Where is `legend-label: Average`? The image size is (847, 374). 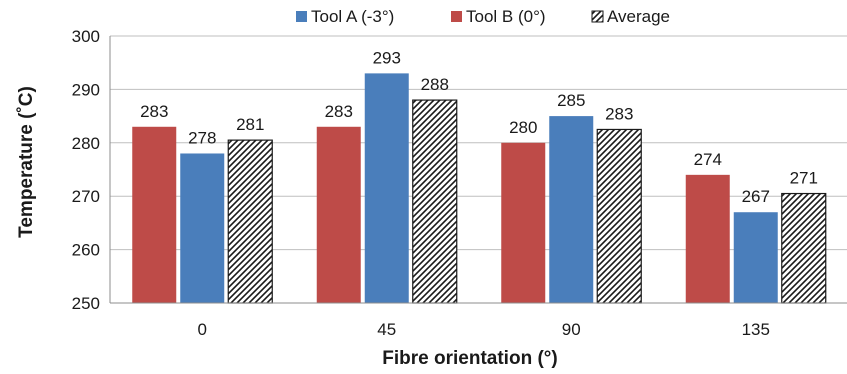
legend-label: Average is located at coordinates (638, 16).